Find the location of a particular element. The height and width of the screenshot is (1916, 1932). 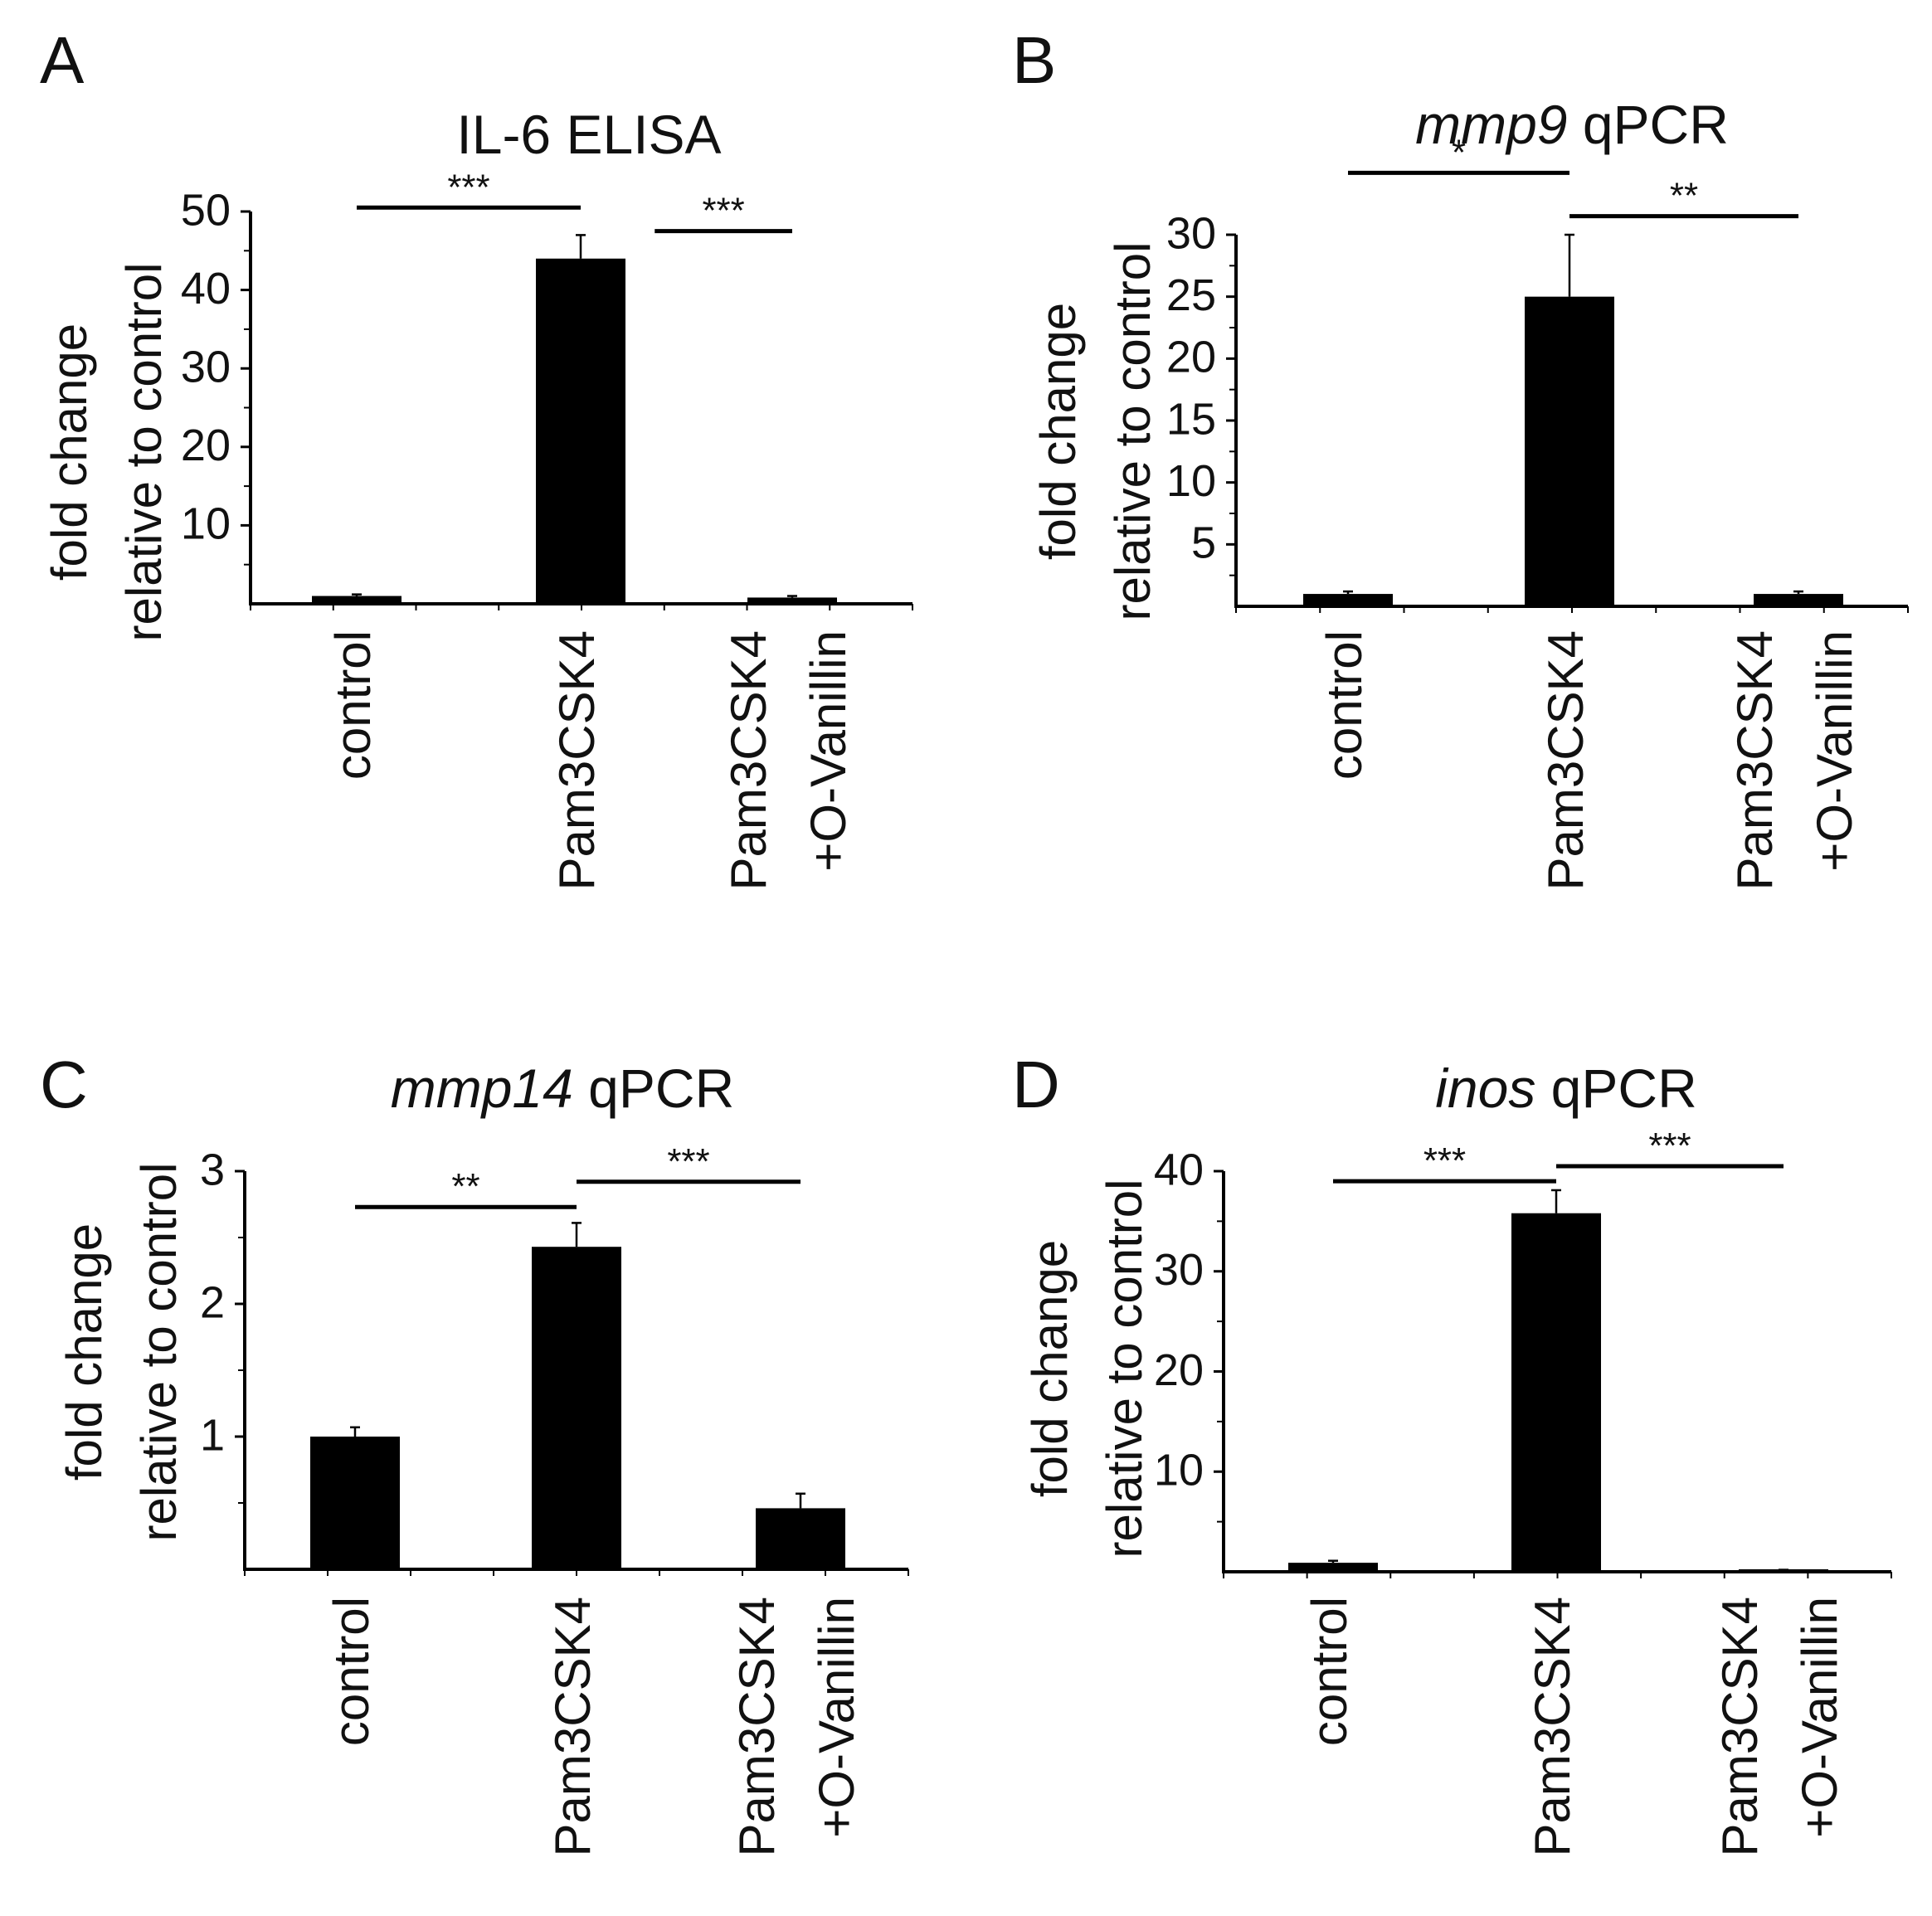

y-tick-label: 25 is located at coordinates (1191, 295).